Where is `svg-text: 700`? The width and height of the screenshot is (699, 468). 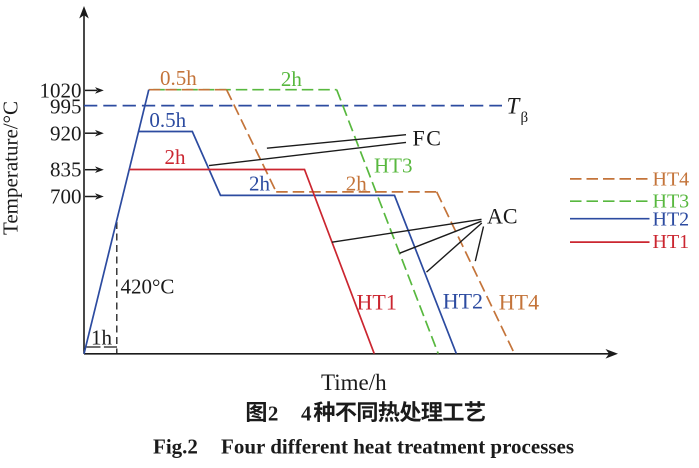 svg-text: 700 is located at coordinates (66, 197).